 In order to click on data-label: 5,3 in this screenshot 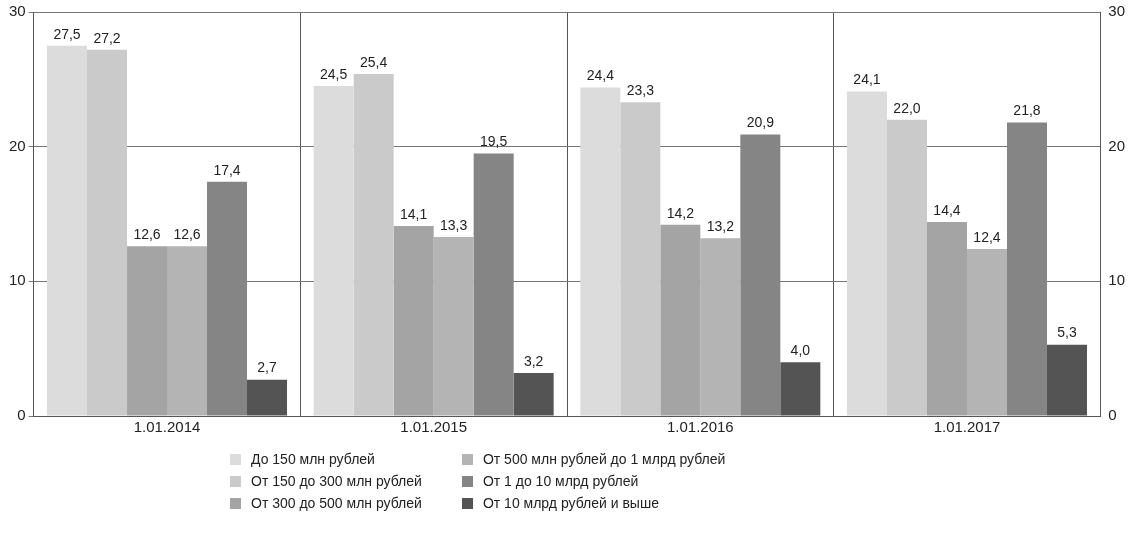, I will do `click(1067, 332)`.